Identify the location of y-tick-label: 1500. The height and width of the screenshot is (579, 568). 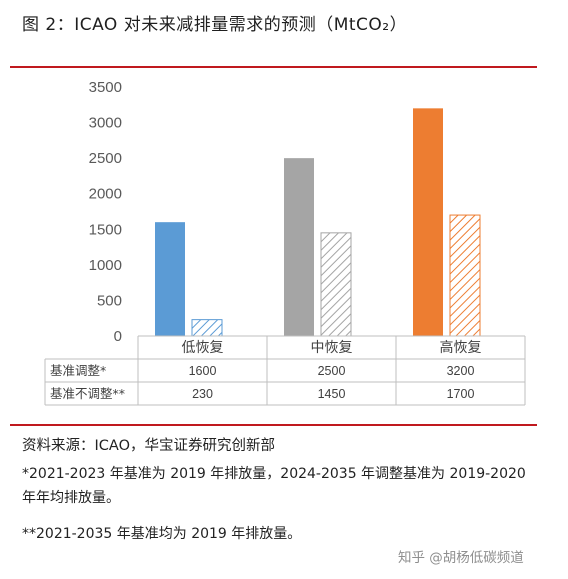
(105, 229).